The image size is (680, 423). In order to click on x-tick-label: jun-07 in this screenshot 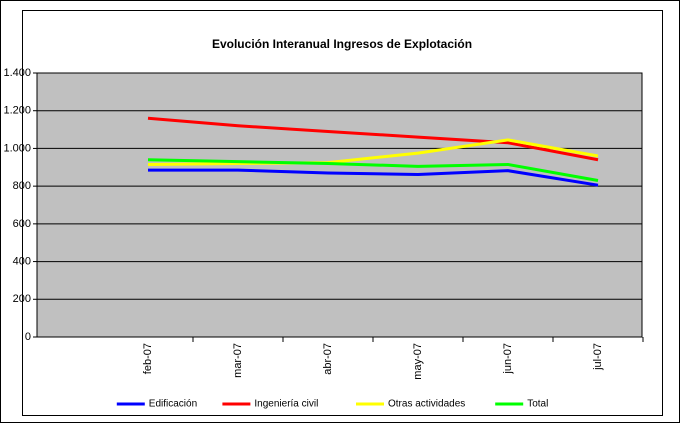, I will do `click(508, 359)`.